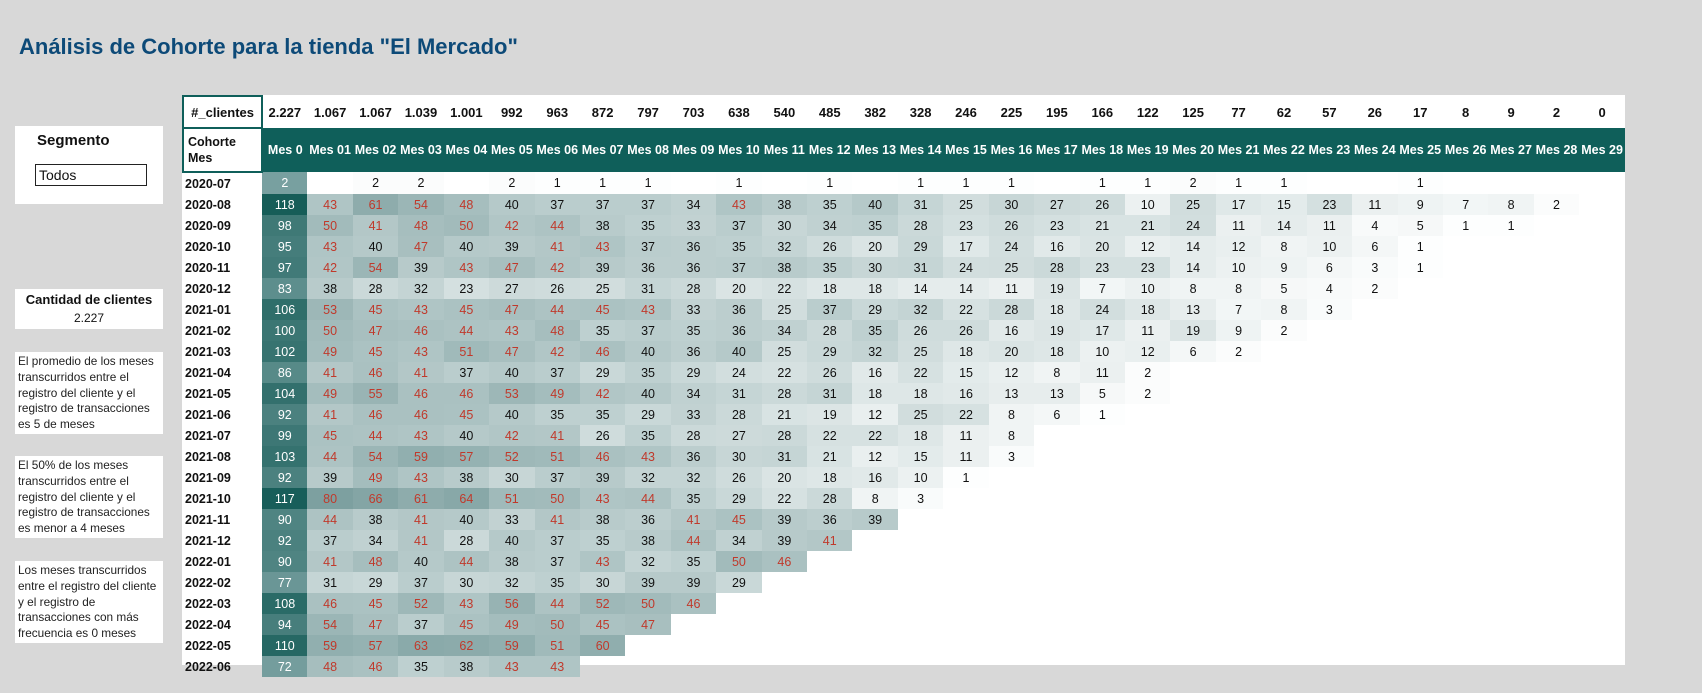 Image resolution: width=1702 pixels, height=693 pixels. What do you see at coordinates (208, 204) in the screenshot?
I see `cohort-month-label: 2020-08` at bounding box center [208, 204].